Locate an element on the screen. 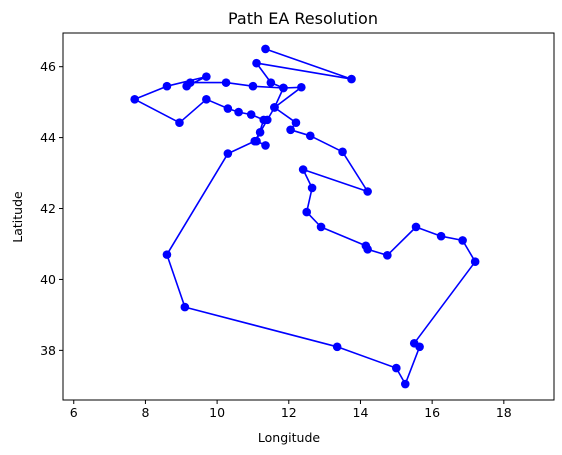 The height and width of the screenshot is (455, 562). x-tick-label: 14 is located at coordinates (361, 412).